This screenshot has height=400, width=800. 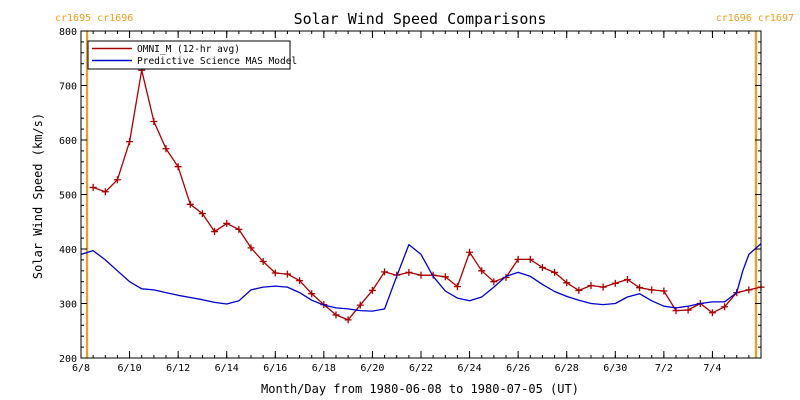 I want to click on x-tick-label: 6/10, so click(x=130, y=368).